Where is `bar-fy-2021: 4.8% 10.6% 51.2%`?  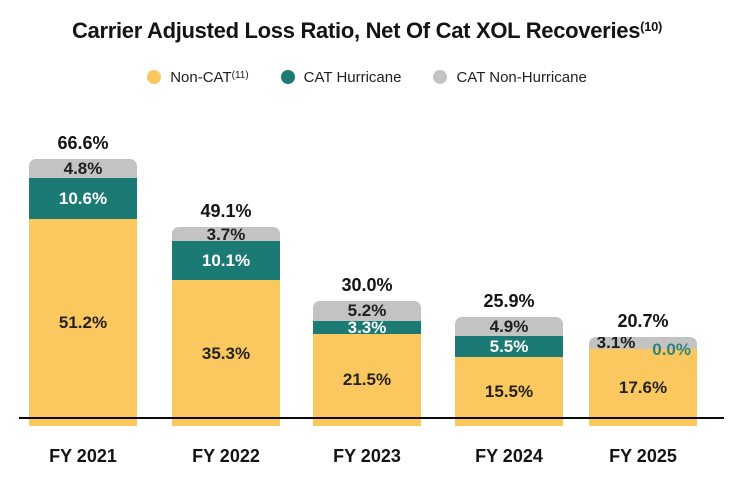 bar-fy-2021: 4.8% 10.6% 51.2% is located at coordinates (83, 292).